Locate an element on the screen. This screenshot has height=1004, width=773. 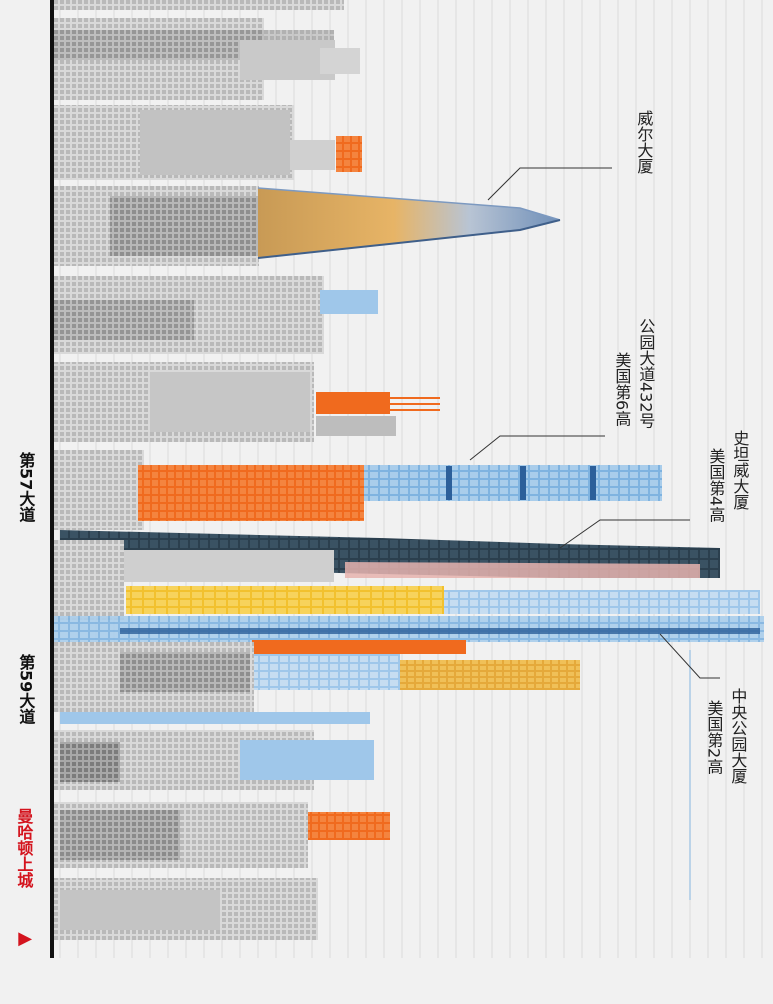
label-street-57: 第57大道 is located at coordinates (26, 487).